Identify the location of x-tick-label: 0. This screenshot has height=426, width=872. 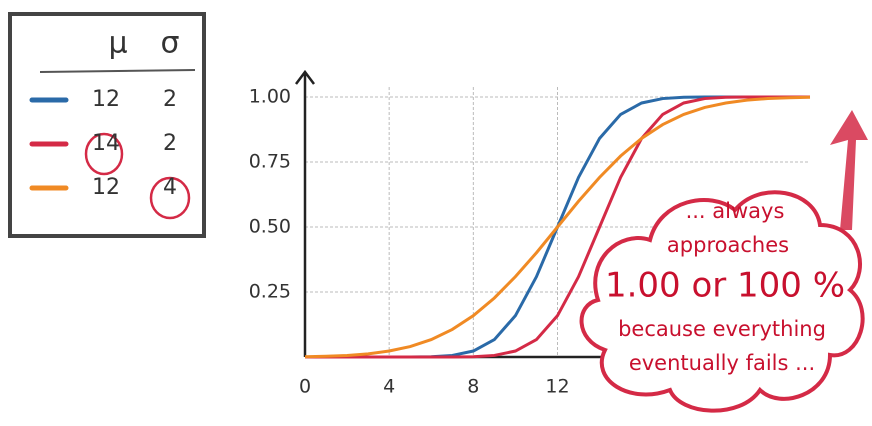
(305, 387).